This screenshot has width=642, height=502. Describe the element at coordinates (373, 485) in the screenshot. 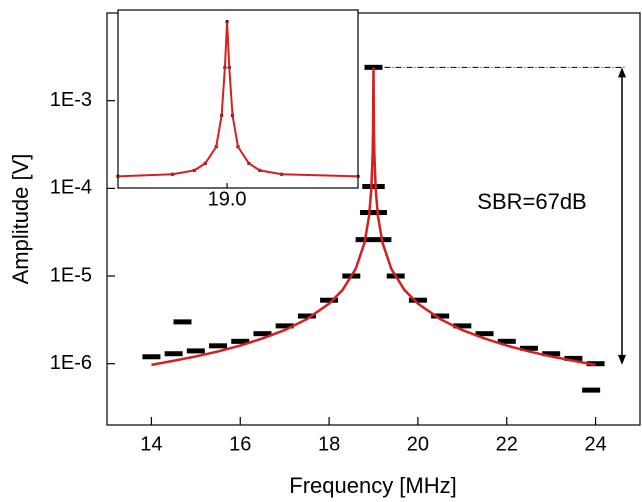

I see `x-axis-title: Frequency [MHz]` at that location.